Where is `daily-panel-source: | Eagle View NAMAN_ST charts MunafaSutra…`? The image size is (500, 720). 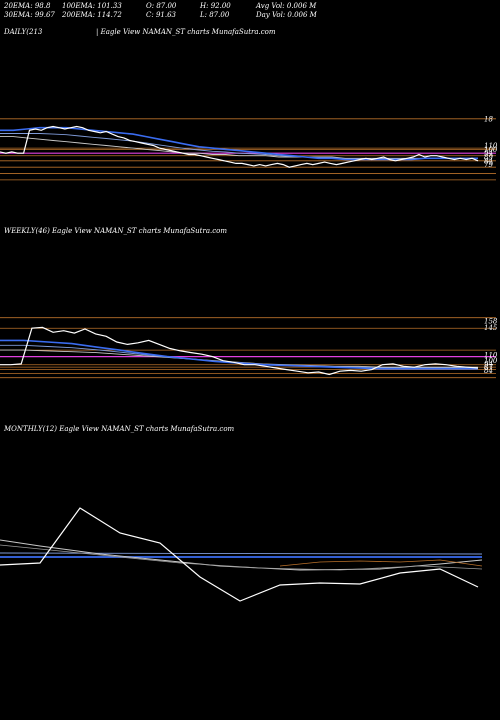 daily-panel-source: | Eagle View NAMAN_ST charts MunafaSutra… is located at coordinates (186, 32).